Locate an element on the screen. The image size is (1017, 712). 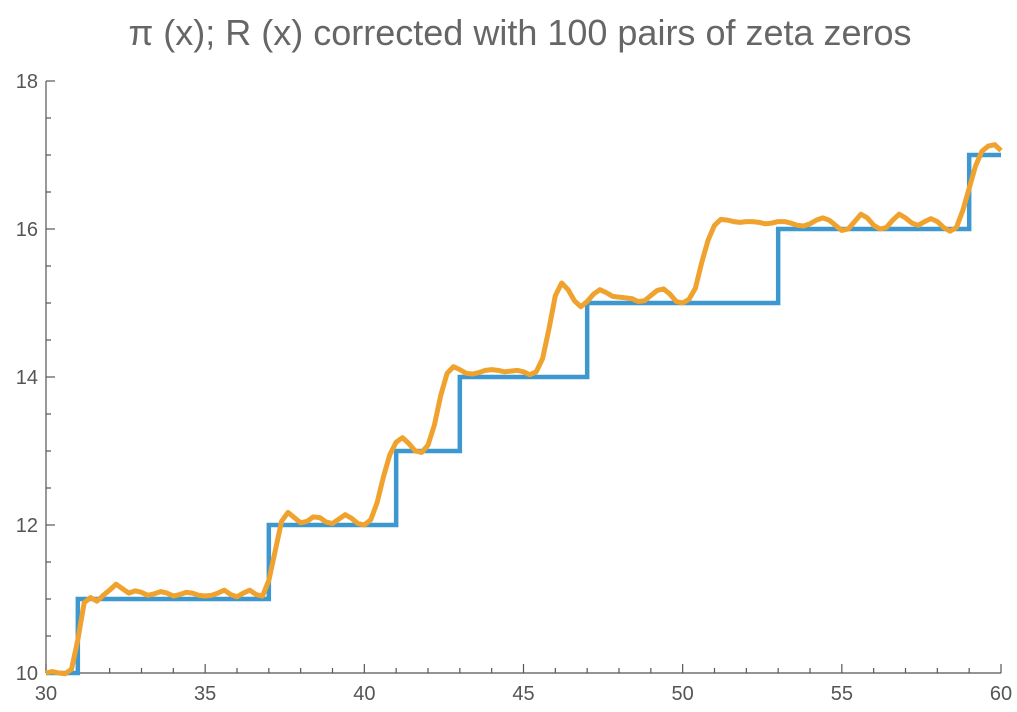
y-tick-label: 14 is located at coordinates (27, 378).